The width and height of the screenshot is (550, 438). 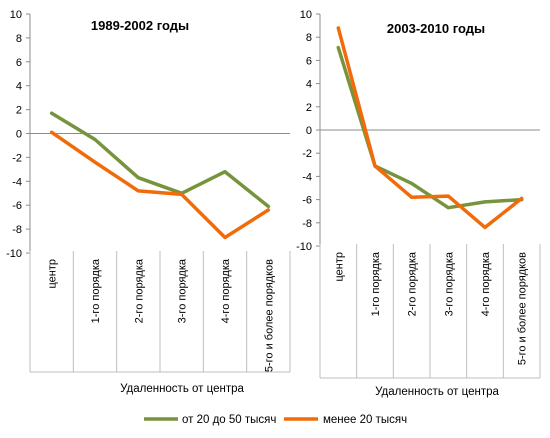 What do you see at coordinates (140, 25) in the screenshot?
I see `chart-title: 1989-2002 годы` at bounding box center [140, 25].